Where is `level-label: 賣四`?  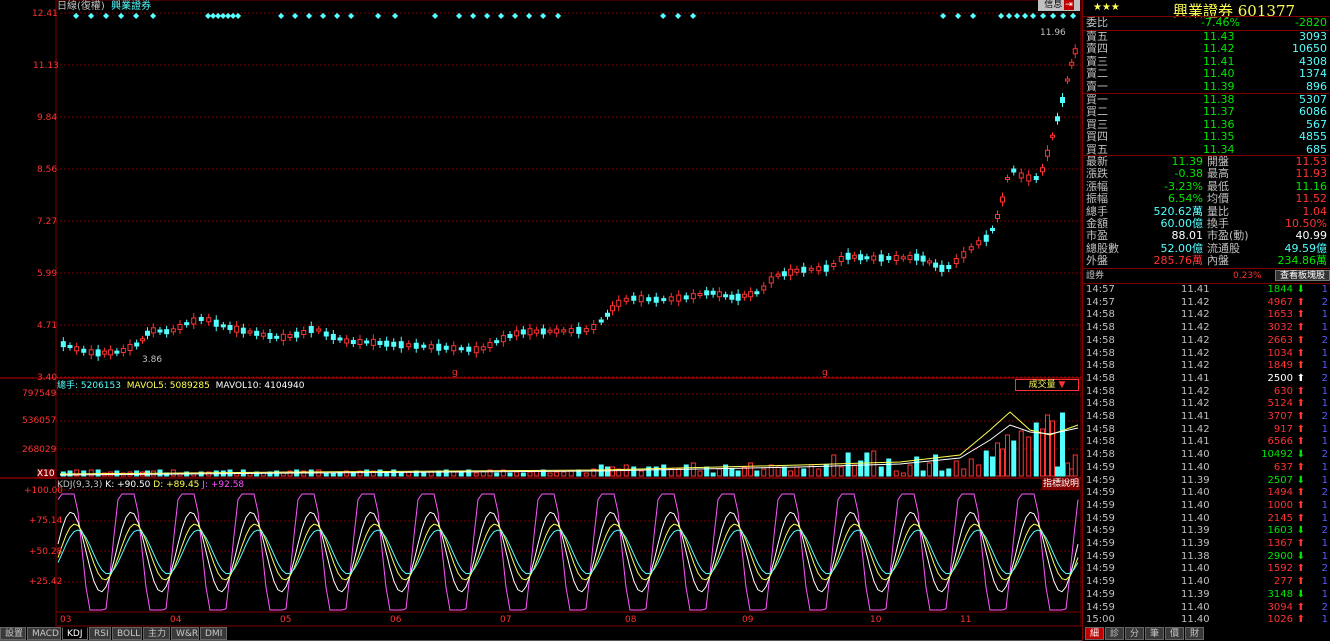
level-label: 賣四 is located at coordinates (1097, 49).